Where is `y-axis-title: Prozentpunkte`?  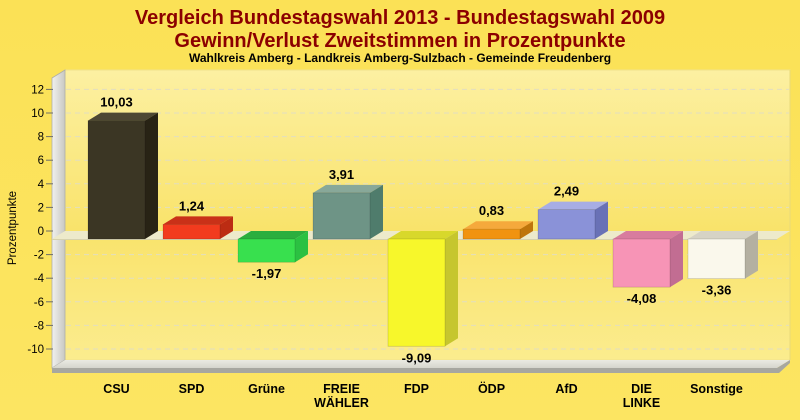 y-axis-title: Prozentpunkte is located at coordinates (13, 228).